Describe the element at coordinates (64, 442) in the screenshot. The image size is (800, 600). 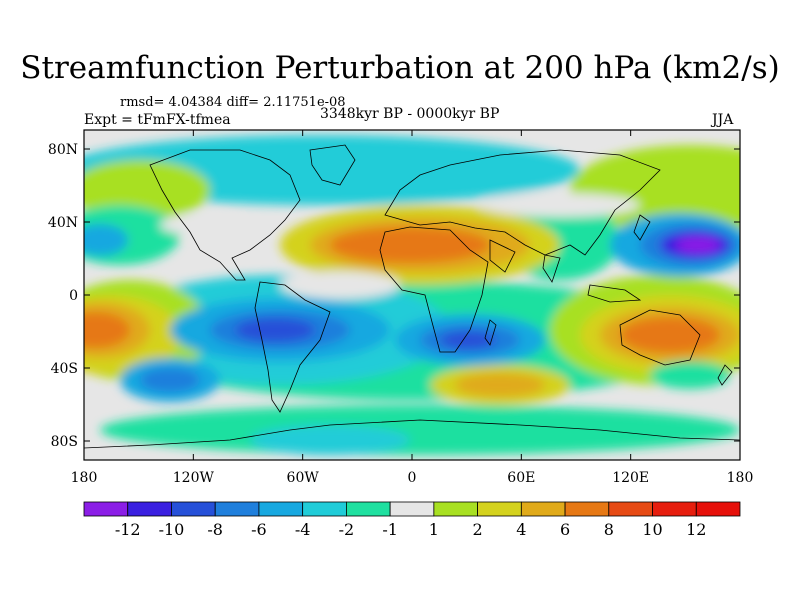
I see `lat-tick-label: 80S` at that location.